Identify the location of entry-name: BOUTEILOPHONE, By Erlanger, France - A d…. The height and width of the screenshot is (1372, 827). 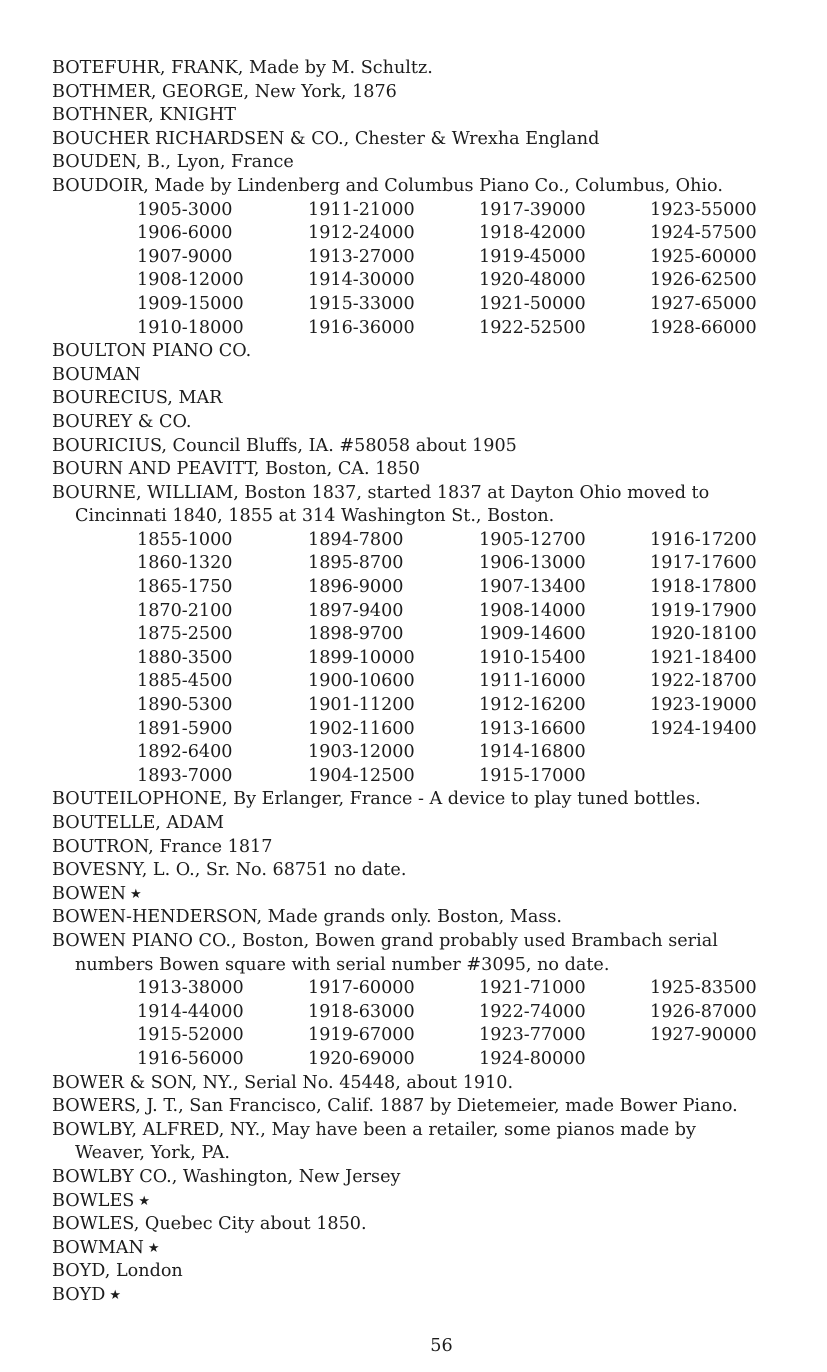
(376, 799).